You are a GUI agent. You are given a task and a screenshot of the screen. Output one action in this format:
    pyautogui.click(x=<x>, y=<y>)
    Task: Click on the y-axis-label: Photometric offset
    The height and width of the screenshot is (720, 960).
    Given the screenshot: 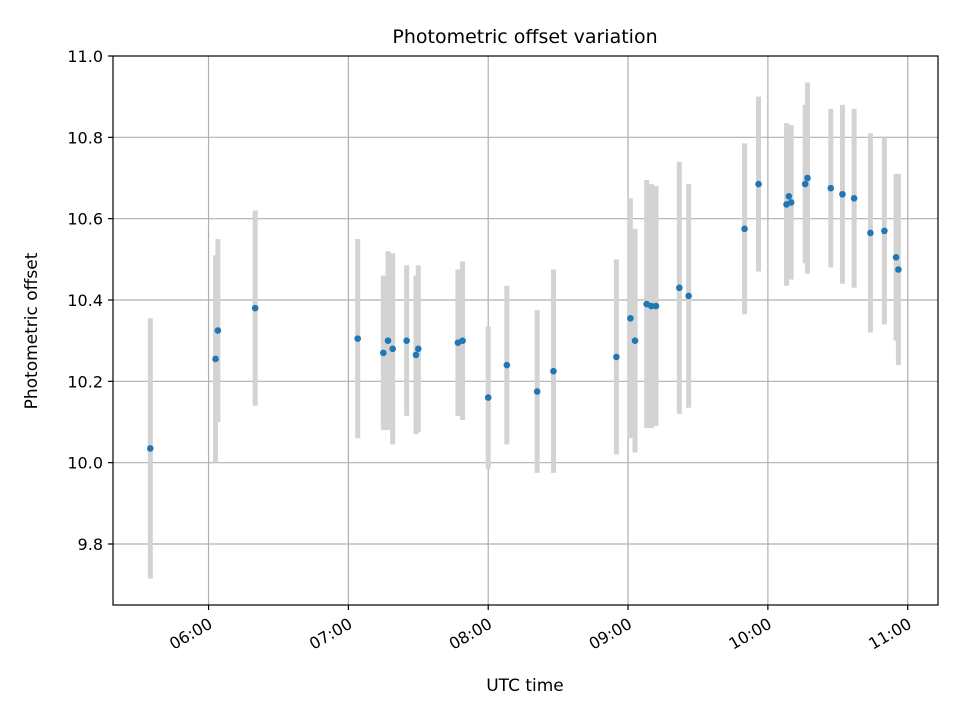 What is the action you would take?
    pyautogui.click(x=32, y=330)
    